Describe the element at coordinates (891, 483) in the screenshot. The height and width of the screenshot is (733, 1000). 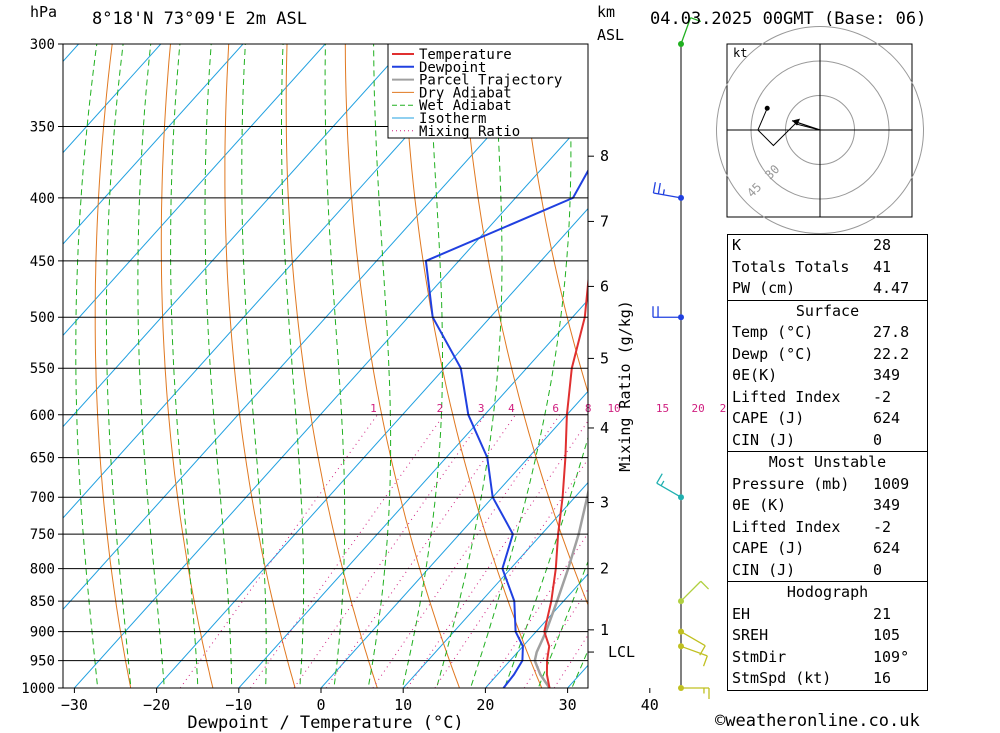
I see `stat-value: 1009` at that location.